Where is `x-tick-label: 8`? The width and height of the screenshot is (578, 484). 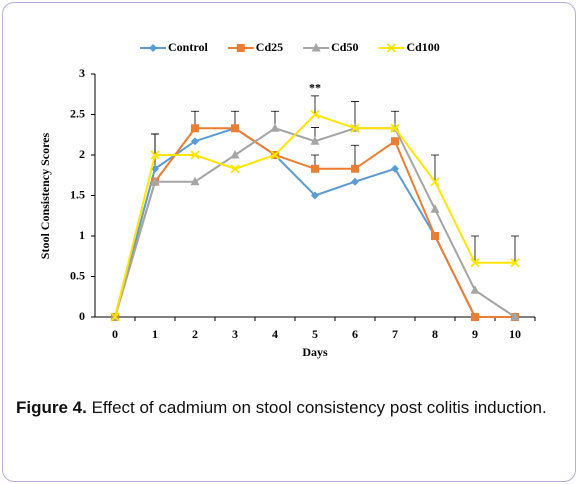 x-tick-label: 8 is located at coordinates (435, 334).